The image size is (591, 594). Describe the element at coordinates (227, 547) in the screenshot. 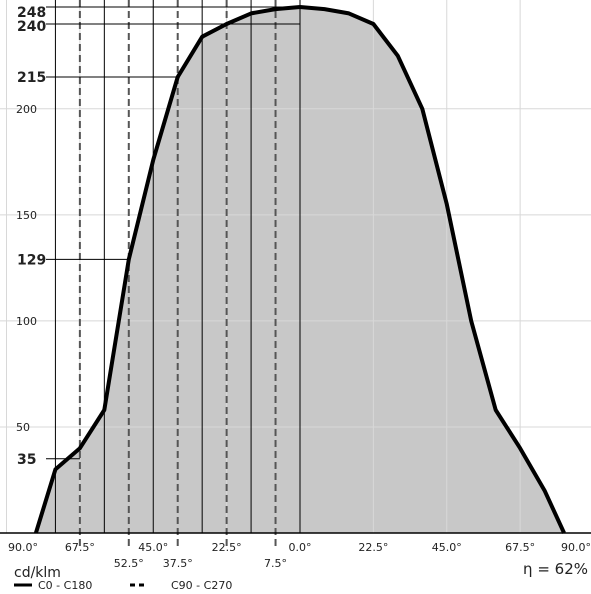

I see `x-tick-label-3: 22.5°` at that location.